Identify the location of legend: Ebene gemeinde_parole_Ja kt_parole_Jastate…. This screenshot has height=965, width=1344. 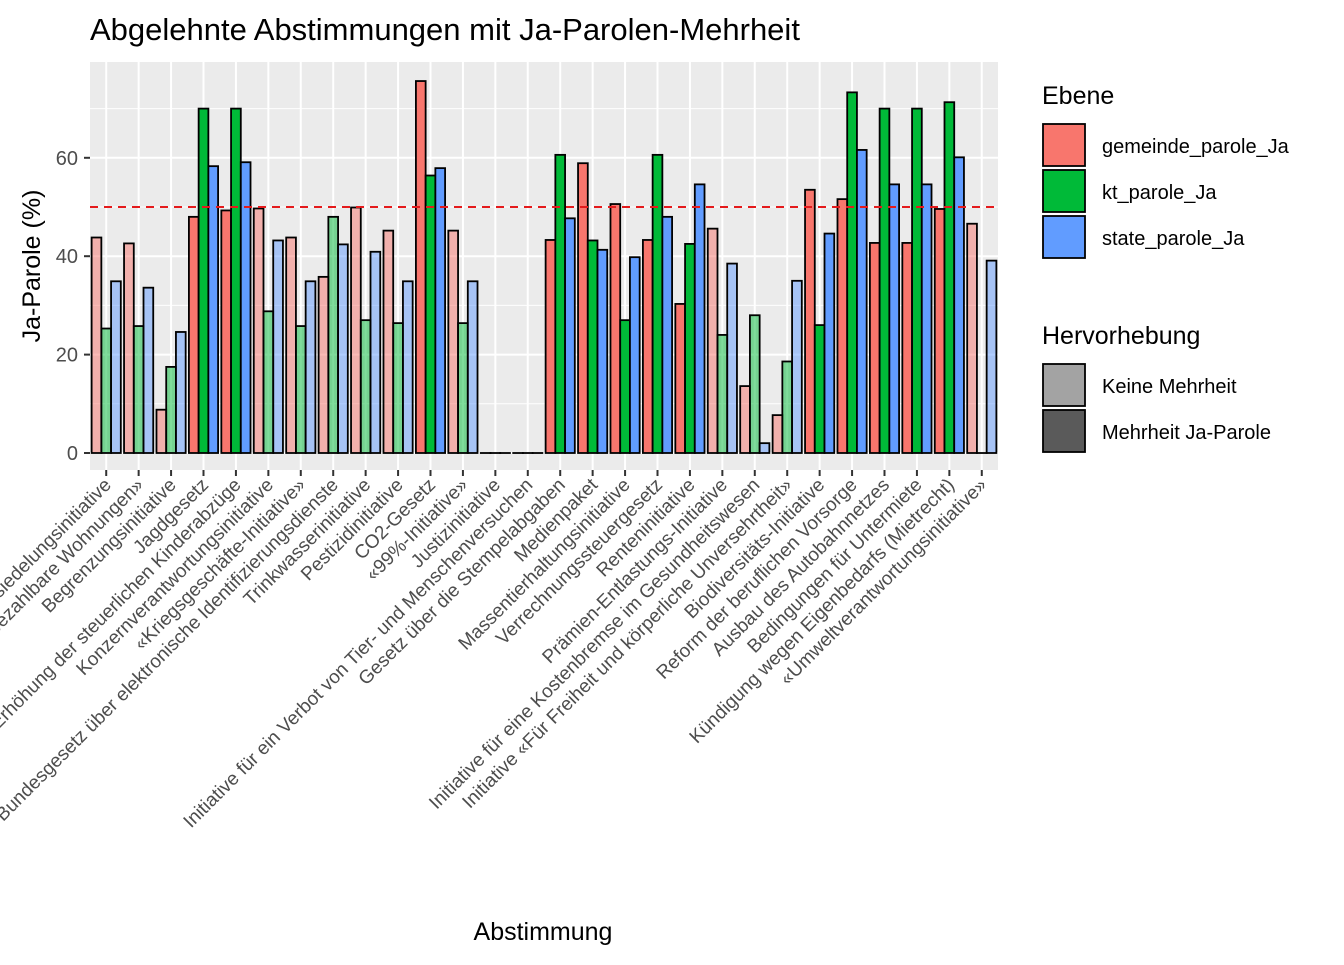
(1166, 267).